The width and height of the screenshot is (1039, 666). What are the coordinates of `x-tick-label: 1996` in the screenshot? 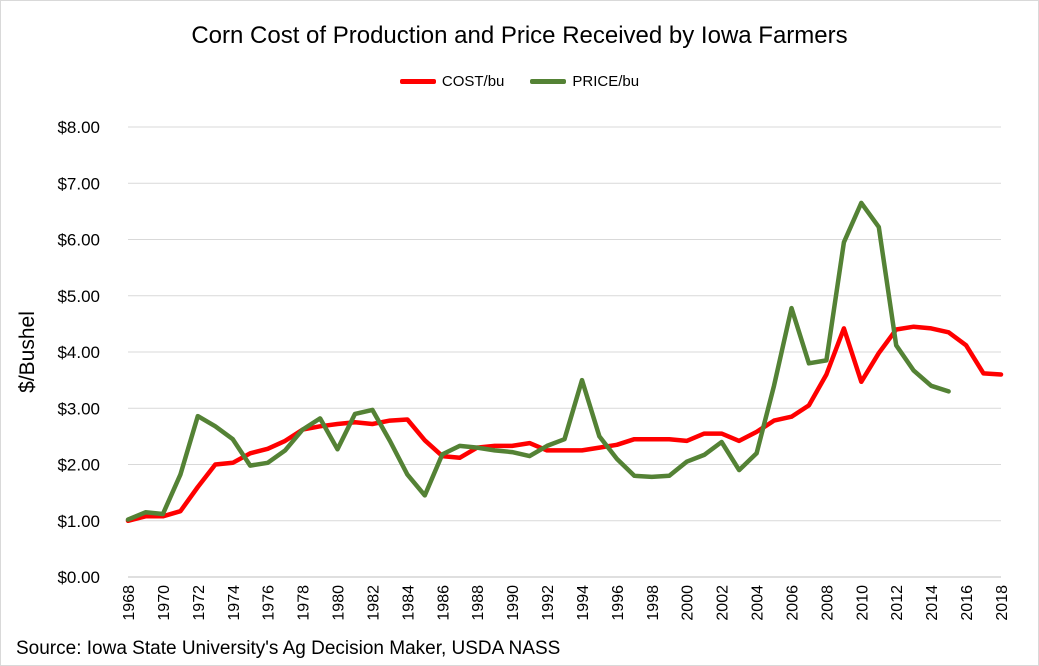 It's located at (618, 603).